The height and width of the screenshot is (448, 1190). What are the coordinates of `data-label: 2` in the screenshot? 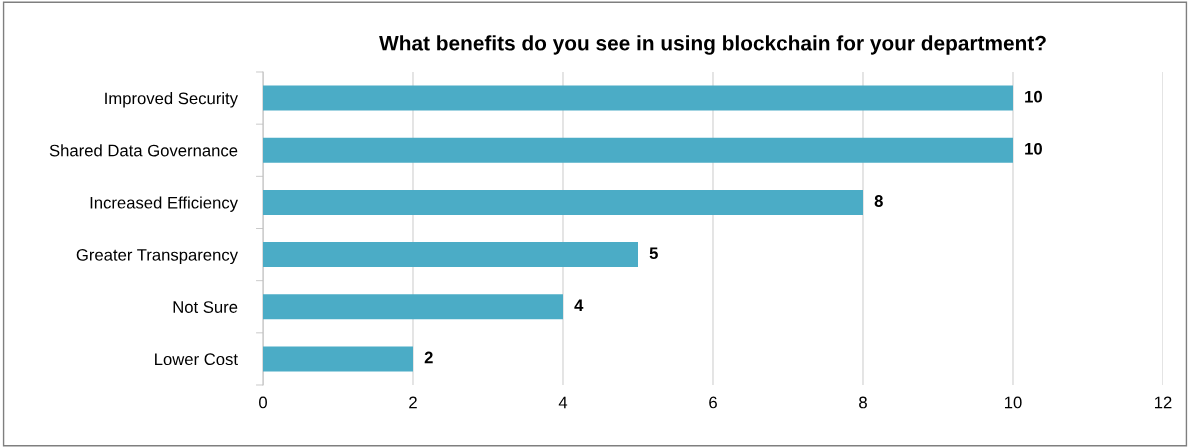 It's located at (428, 357).